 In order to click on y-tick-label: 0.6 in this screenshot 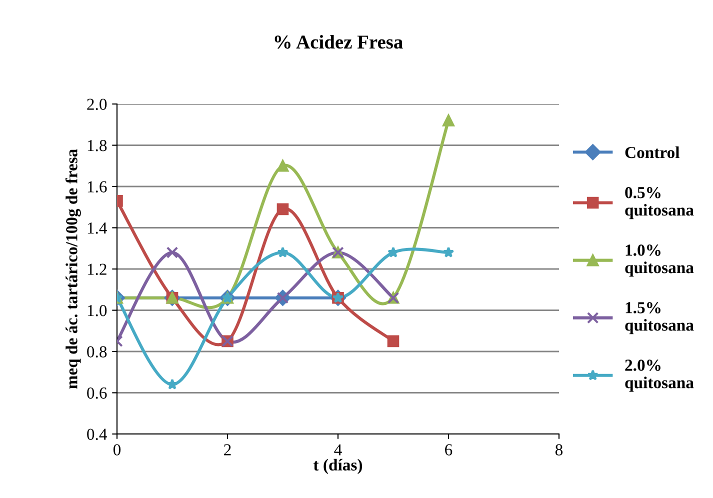, I will do `click(97, 393)`.